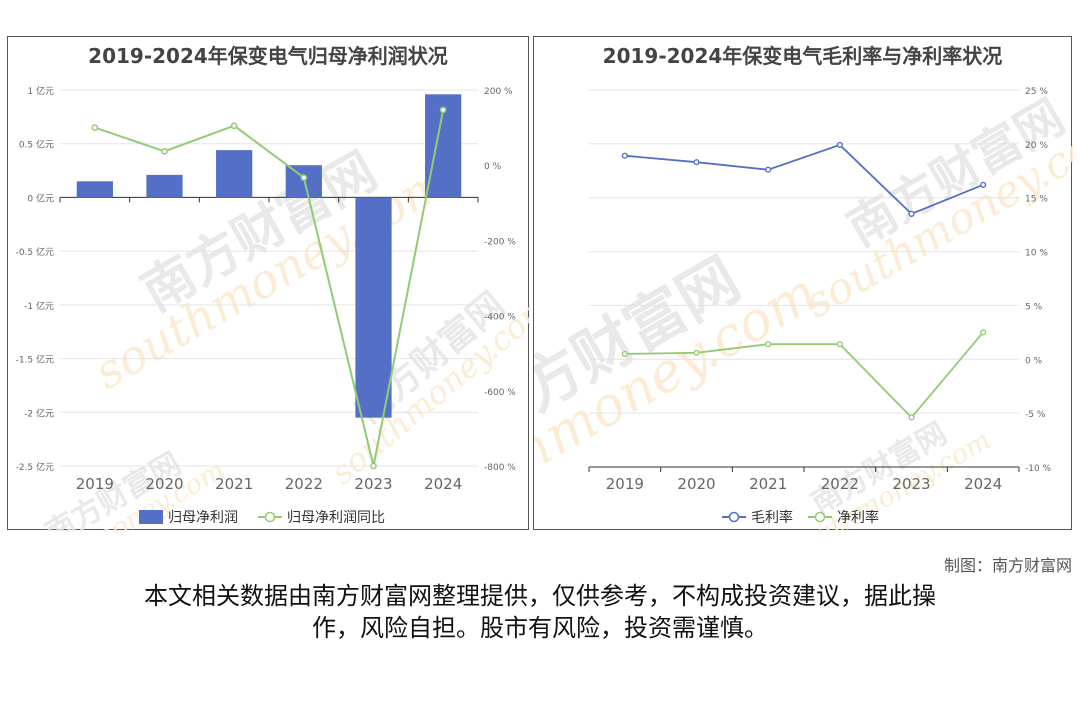  I want to click on yoy-point-2021, so click(234, 126).